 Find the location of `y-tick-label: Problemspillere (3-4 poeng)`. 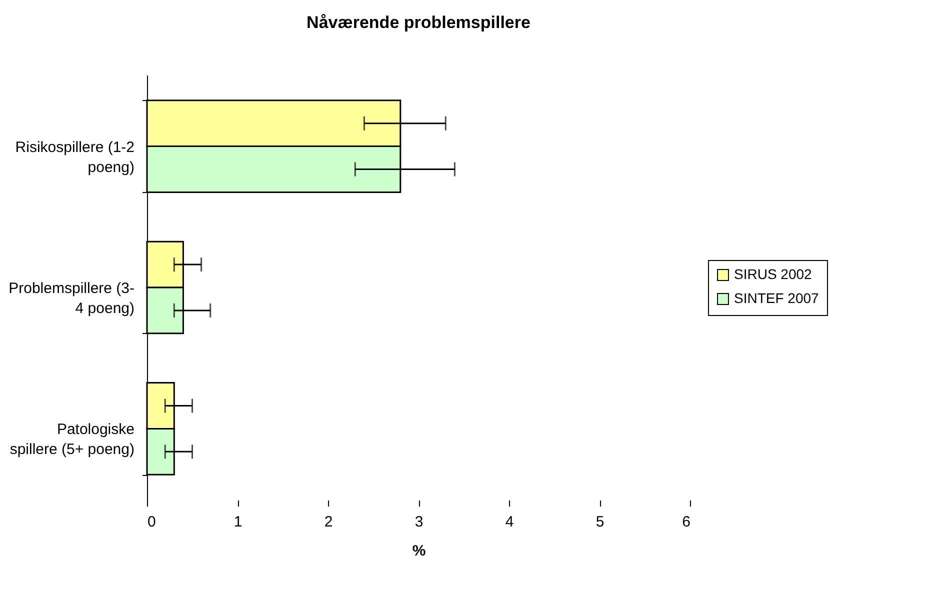

y-tick-label: Problemspillere (3-4 poeng) is located at coordinates (71, 298).